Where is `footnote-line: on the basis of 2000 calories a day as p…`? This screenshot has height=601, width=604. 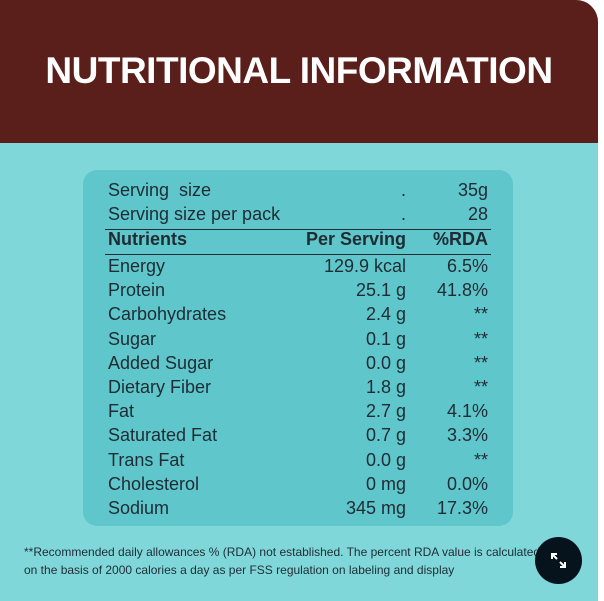
footnote-line: on the basis of 2000 calories a day as p… is located at coordinates (239, 570).